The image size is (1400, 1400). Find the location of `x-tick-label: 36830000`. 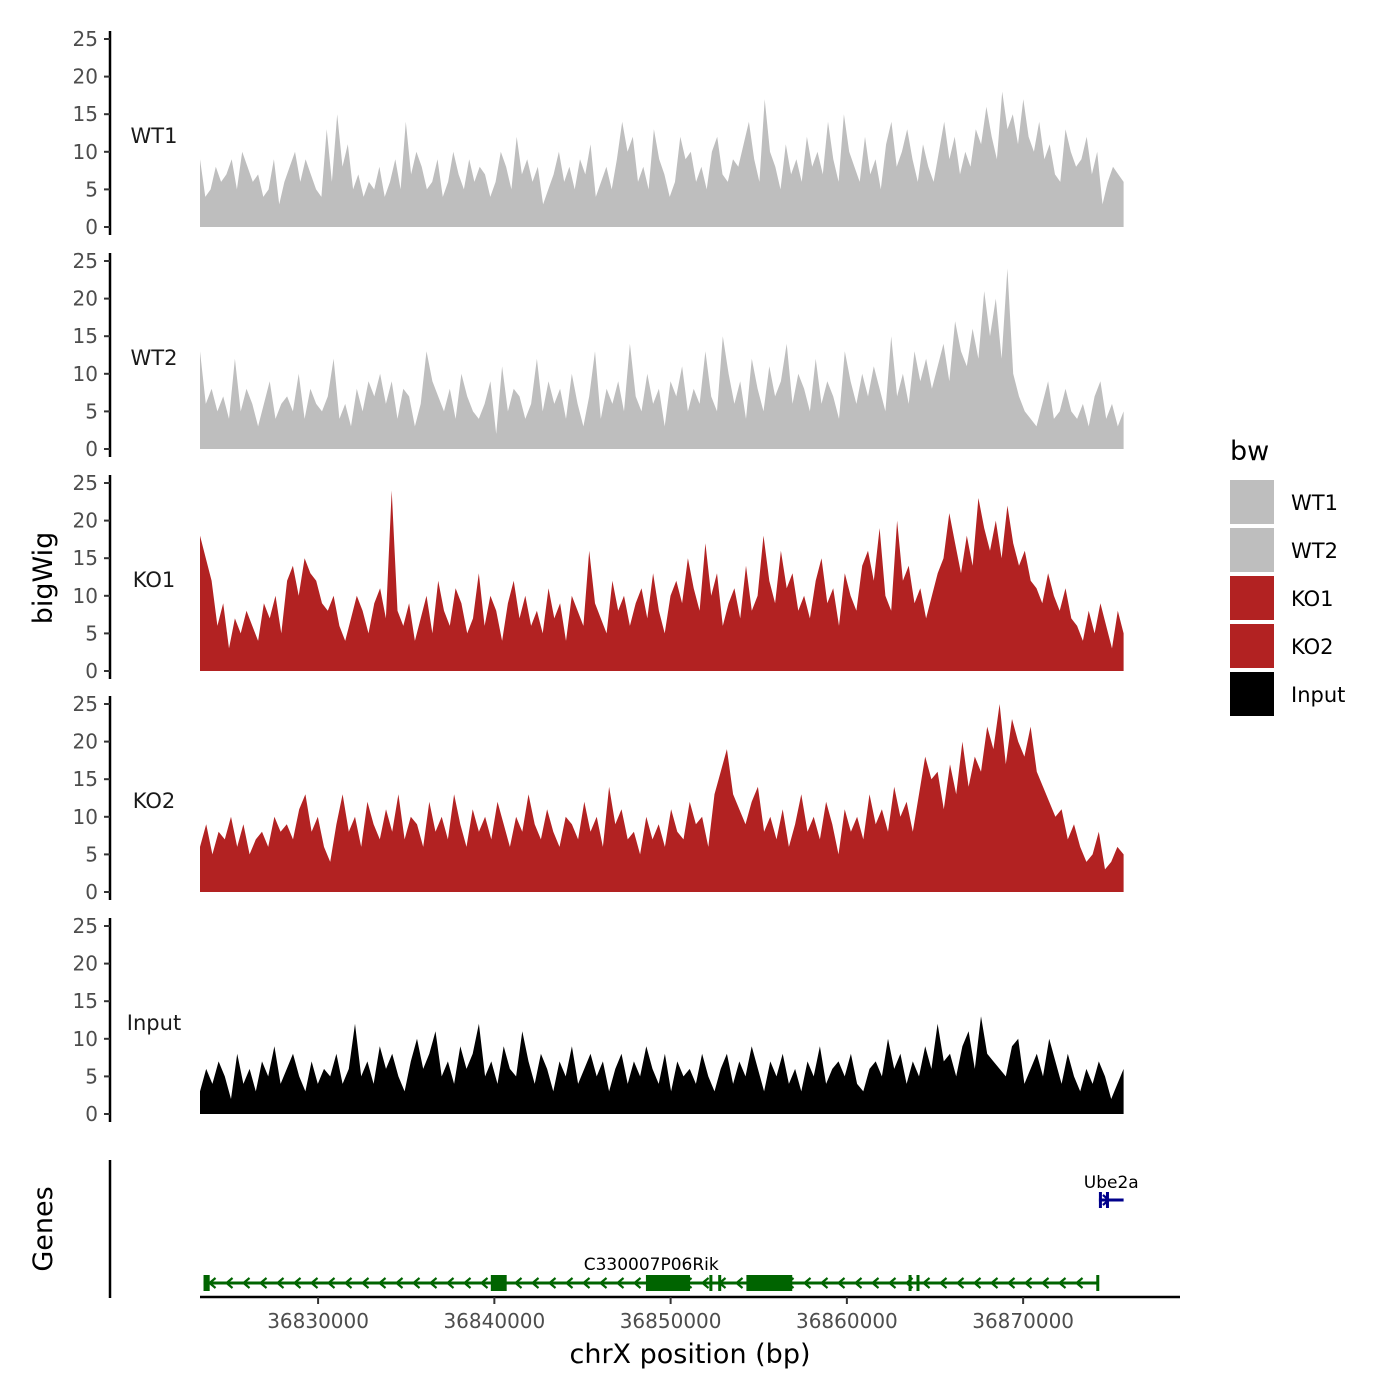

x-tick-label: 36830000 is located at coordinates (318, 1321).